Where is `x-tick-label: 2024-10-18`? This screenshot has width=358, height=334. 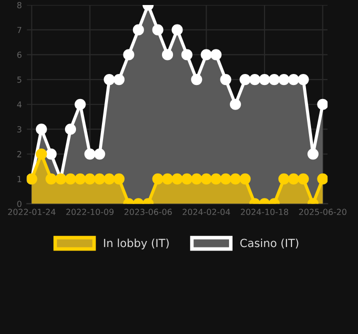
x-tick-label: 2024-10-18 is located at coordinates (264, 212).